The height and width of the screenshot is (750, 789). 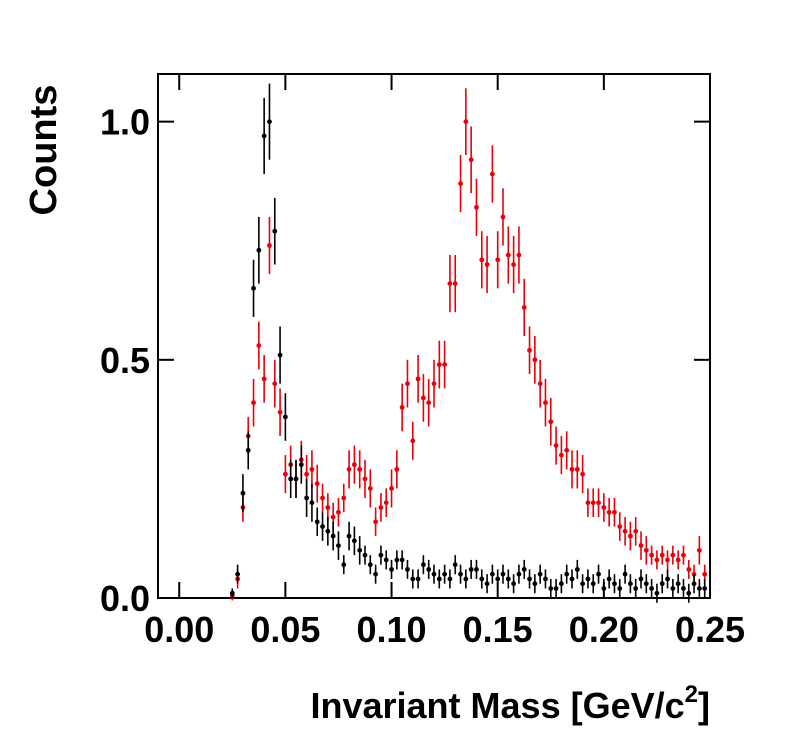 I want to click on x-tick-label: 0.00, so click(x=179, y=629).